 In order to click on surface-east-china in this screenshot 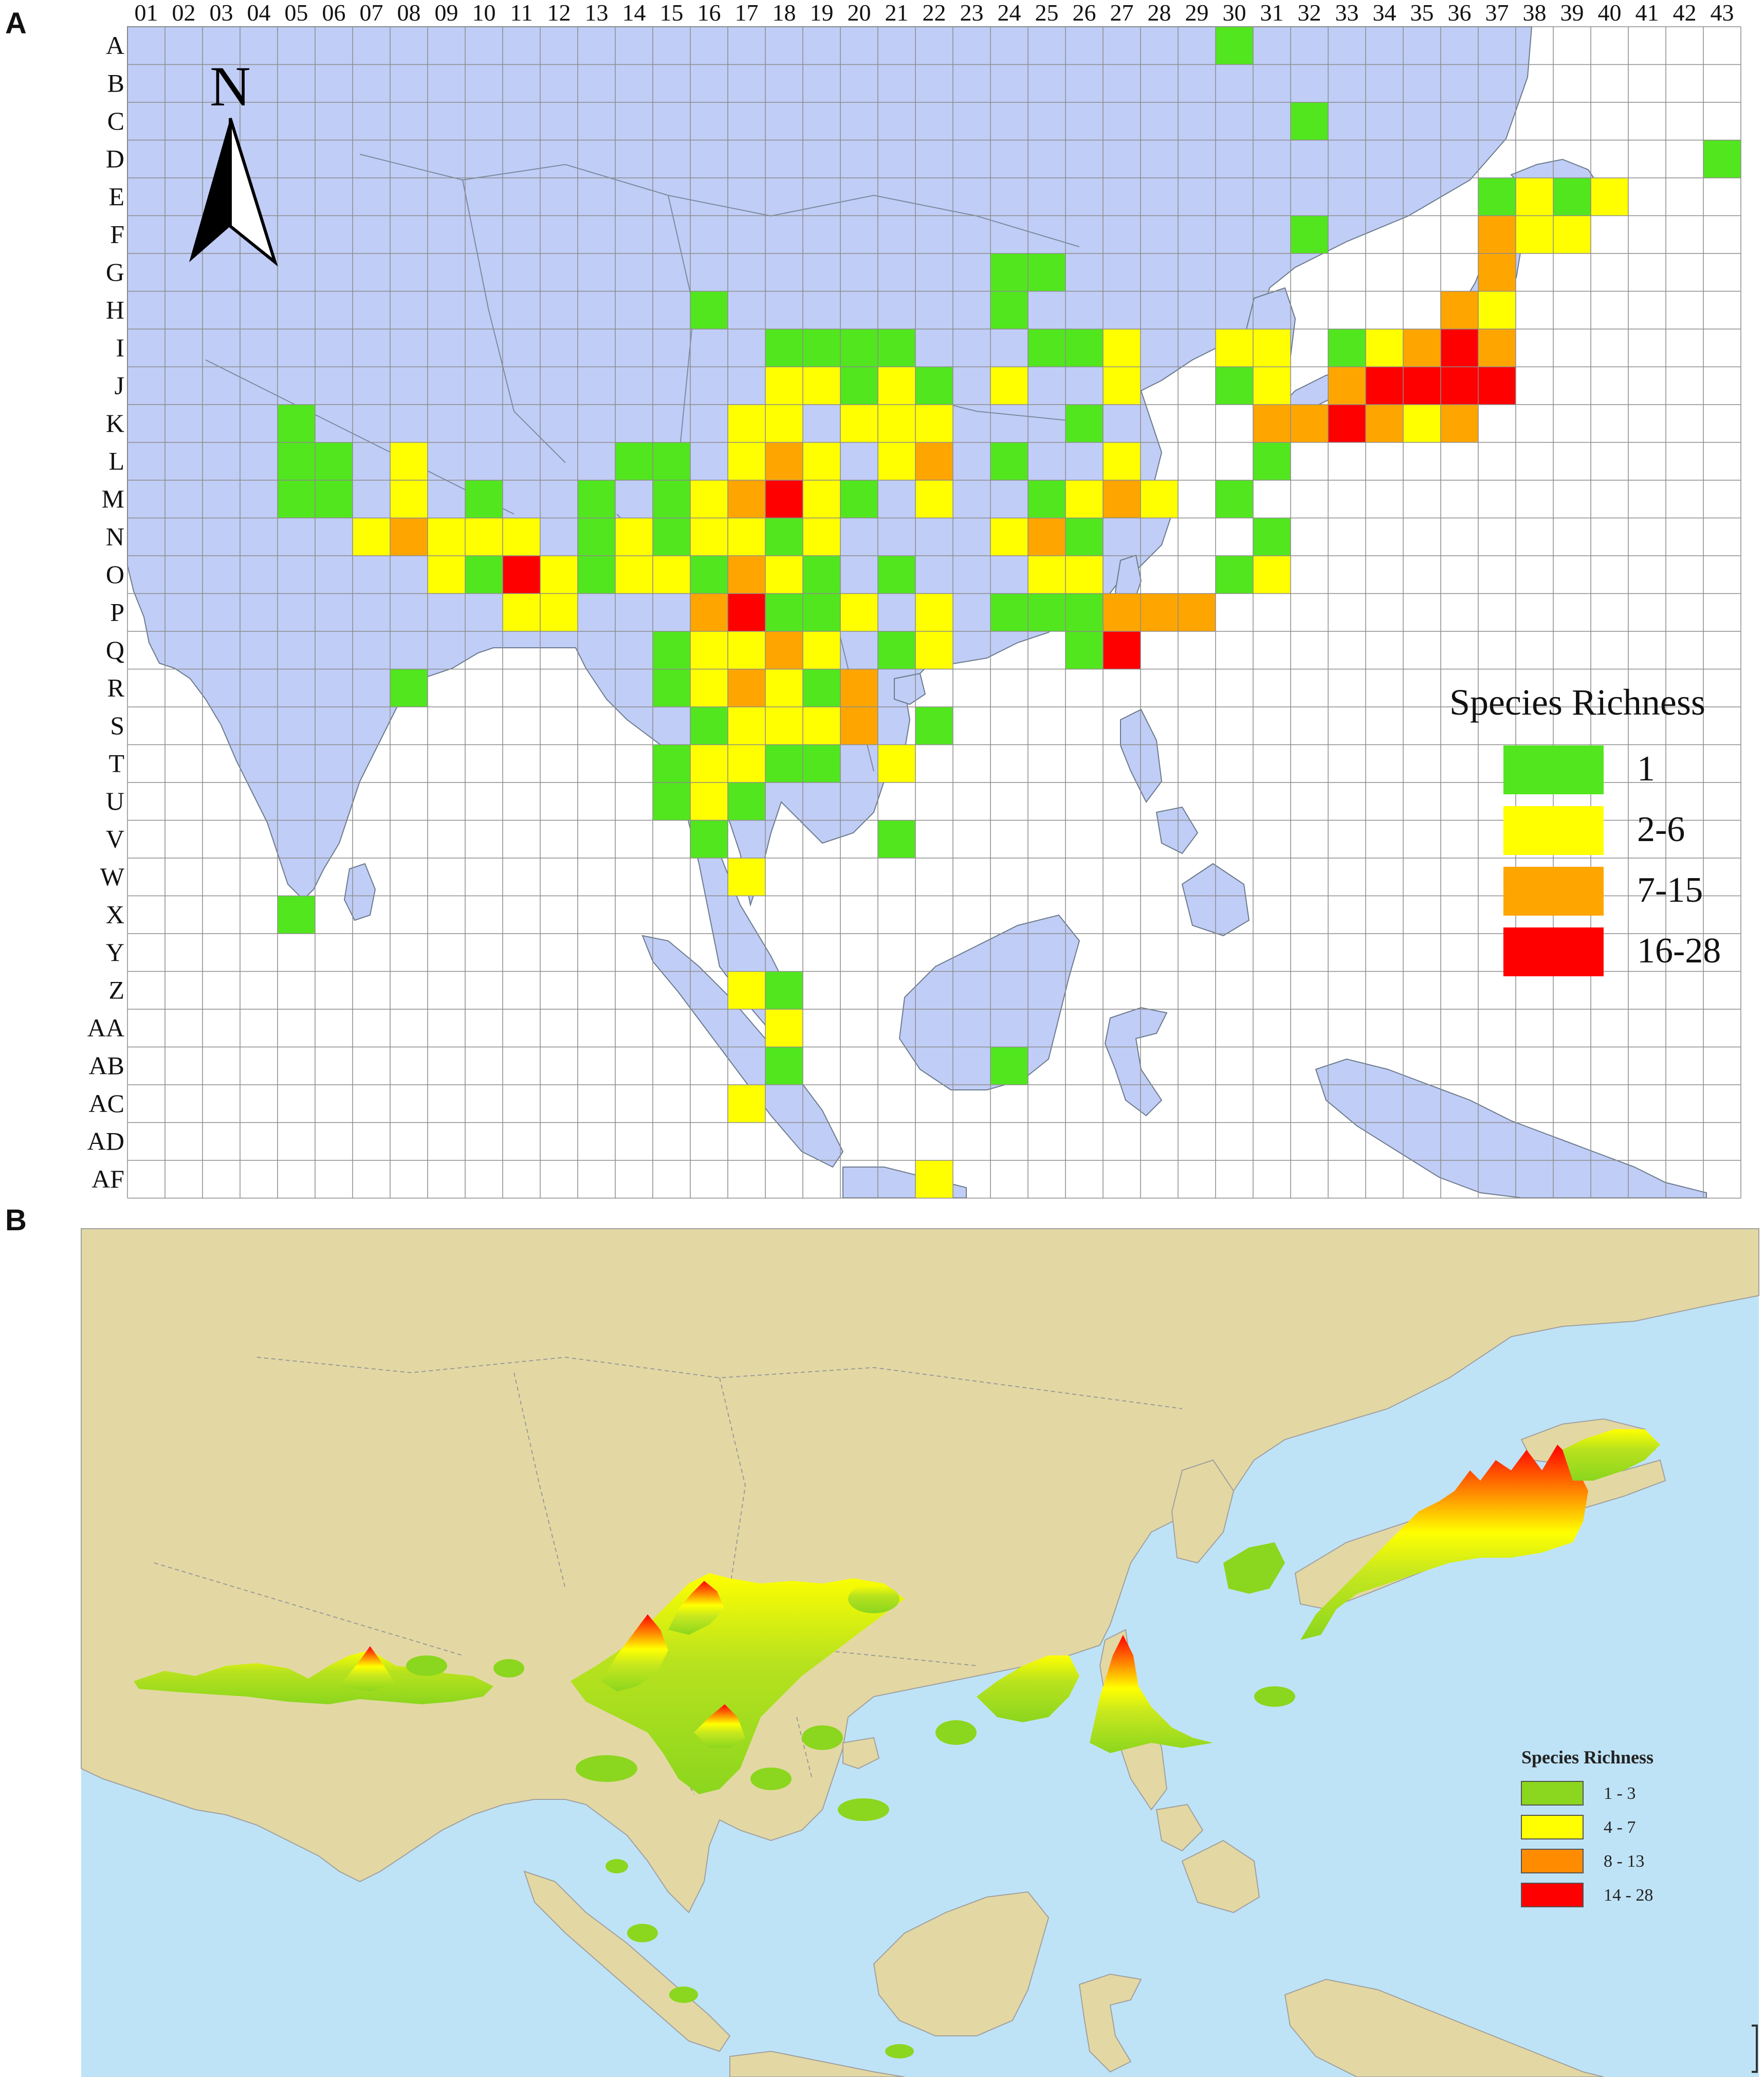, I will do `click(1028, 1689)`.